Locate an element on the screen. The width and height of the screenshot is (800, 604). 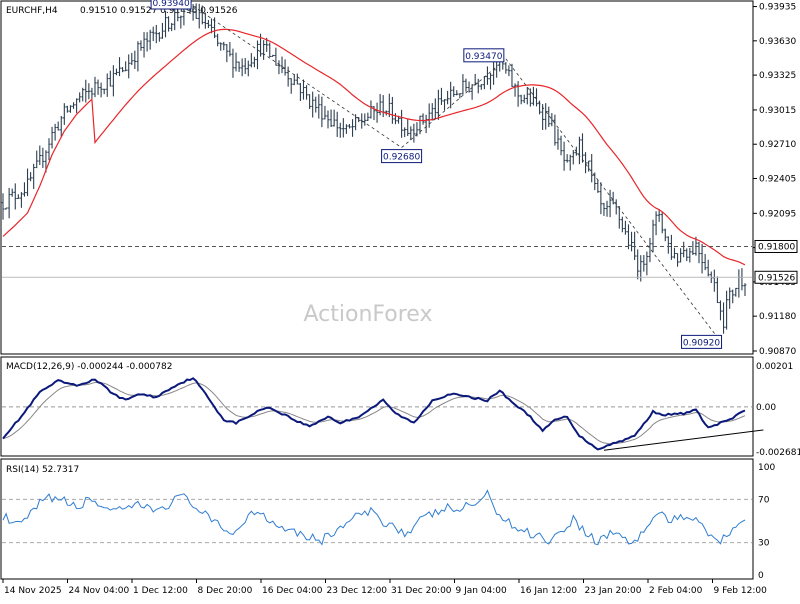
rsi-line is located at coordinates (374, 517).